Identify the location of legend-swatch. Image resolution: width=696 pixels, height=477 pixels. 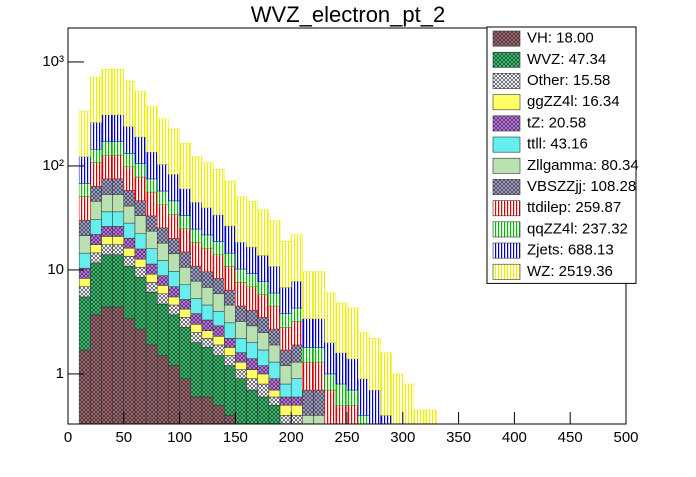
(506, 187).